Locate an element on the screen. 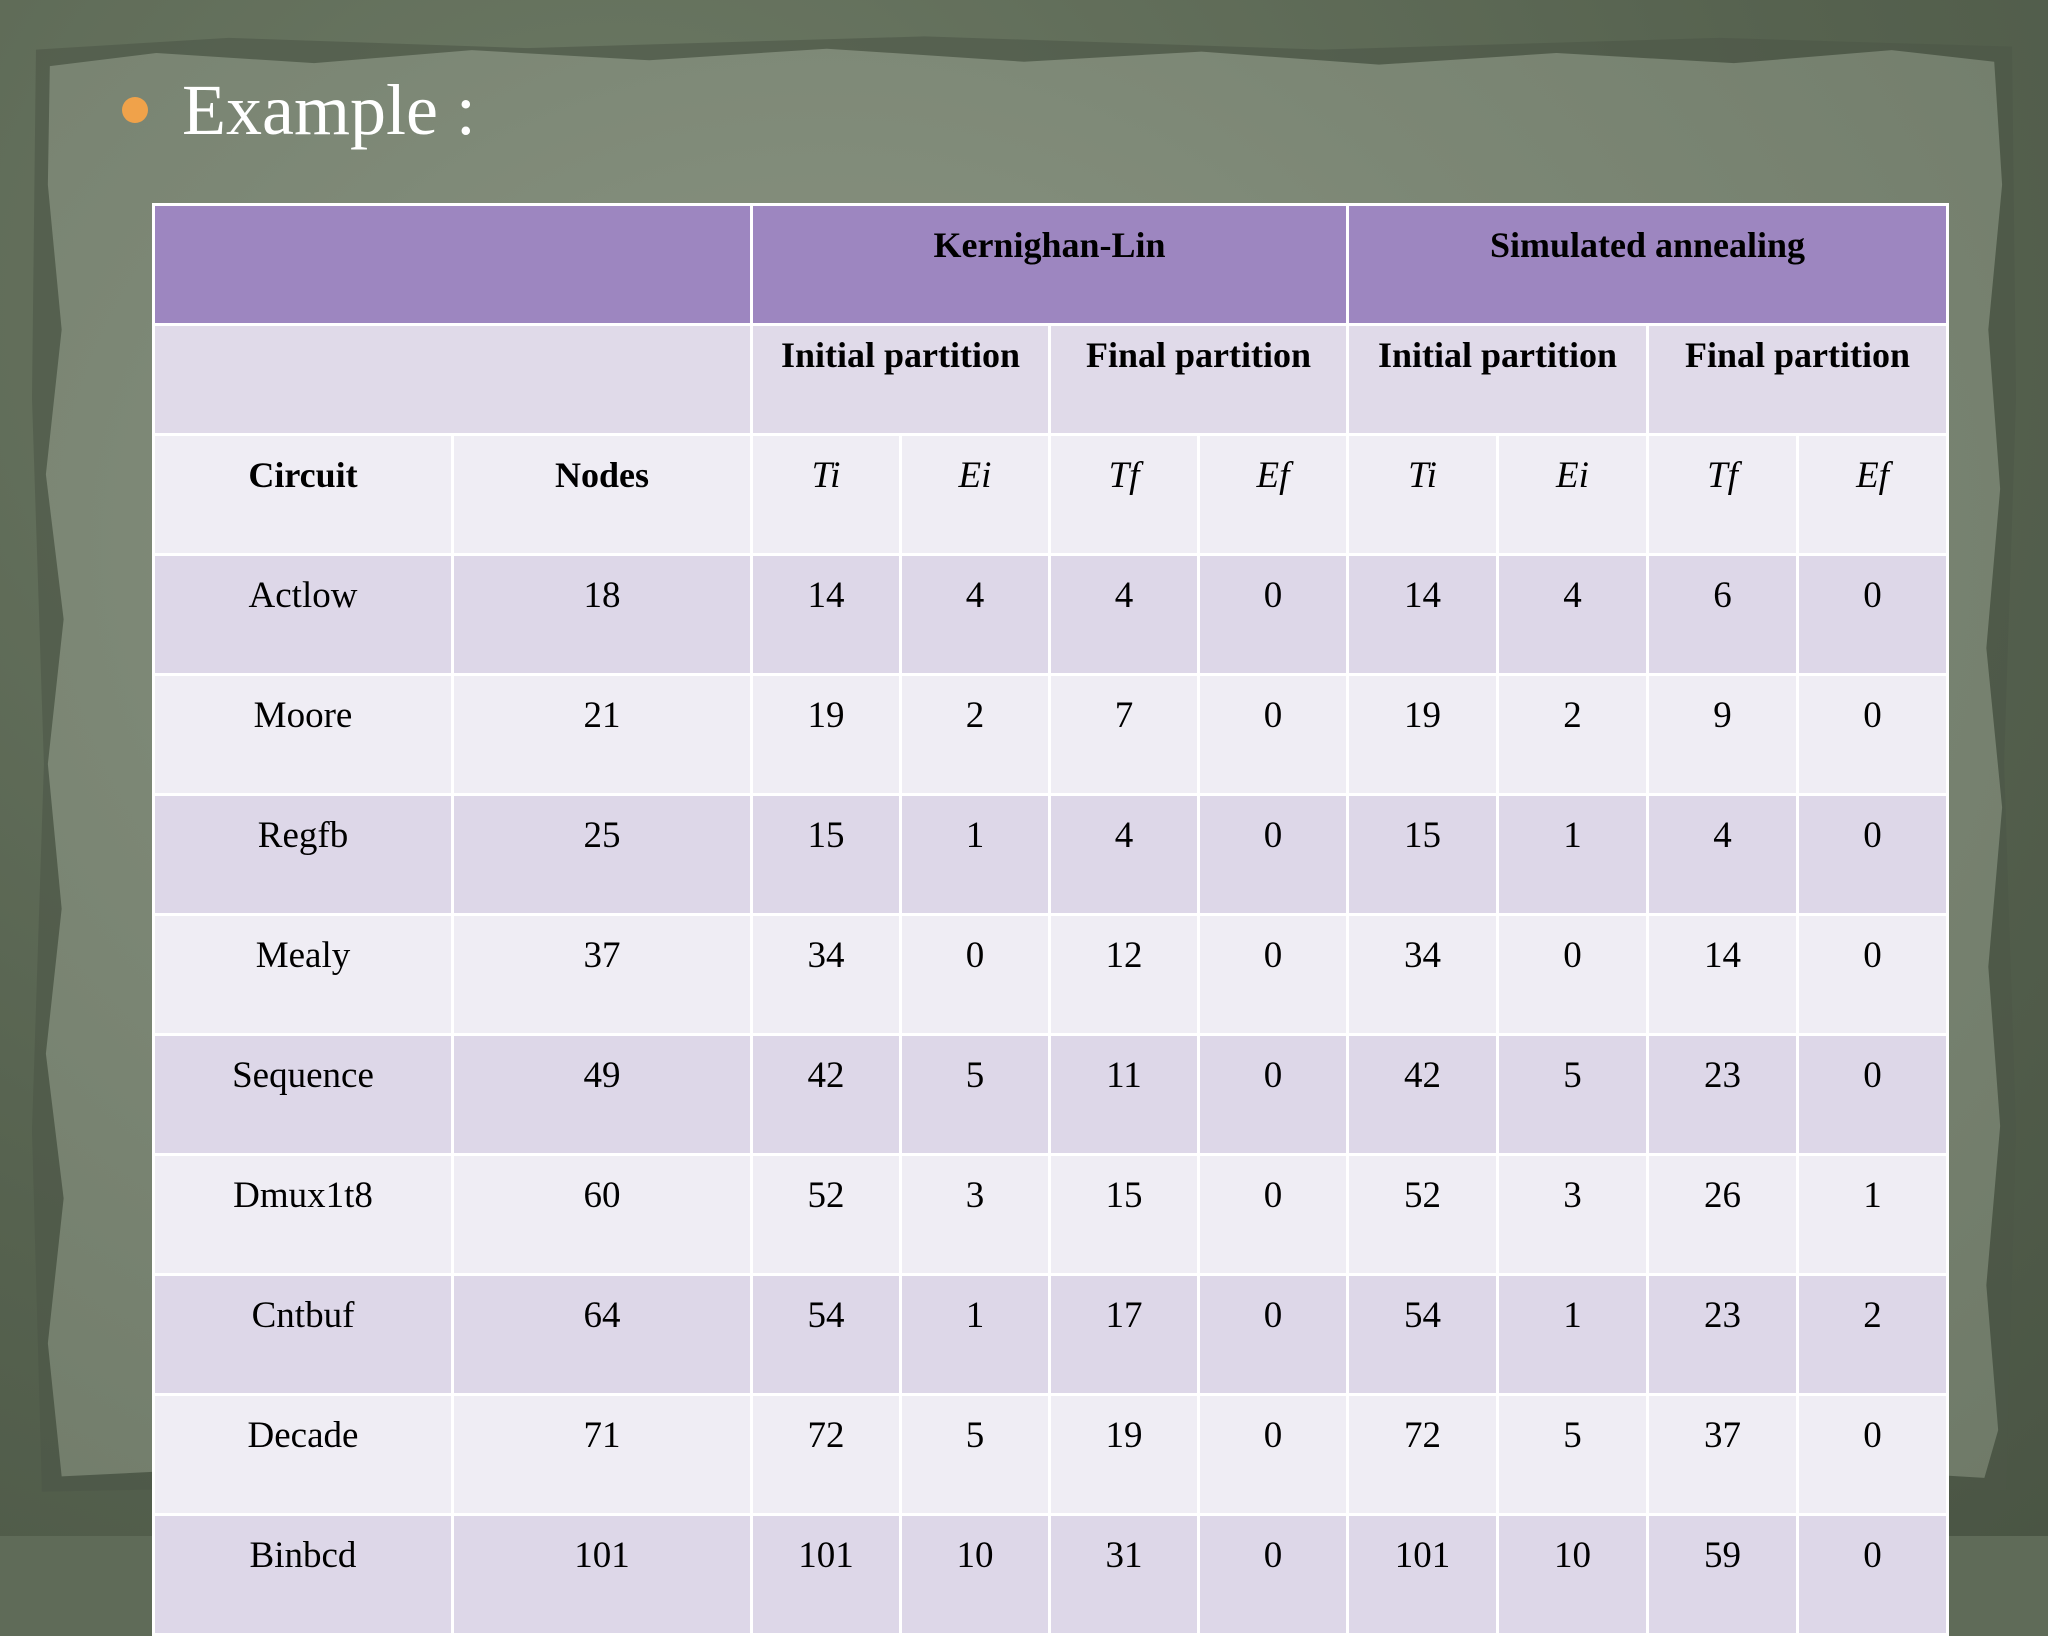 Image resolution: width=2048 pixels, height=1636 pixels. metric-value-cell: 31 is located at coordinates (1124, 1574).